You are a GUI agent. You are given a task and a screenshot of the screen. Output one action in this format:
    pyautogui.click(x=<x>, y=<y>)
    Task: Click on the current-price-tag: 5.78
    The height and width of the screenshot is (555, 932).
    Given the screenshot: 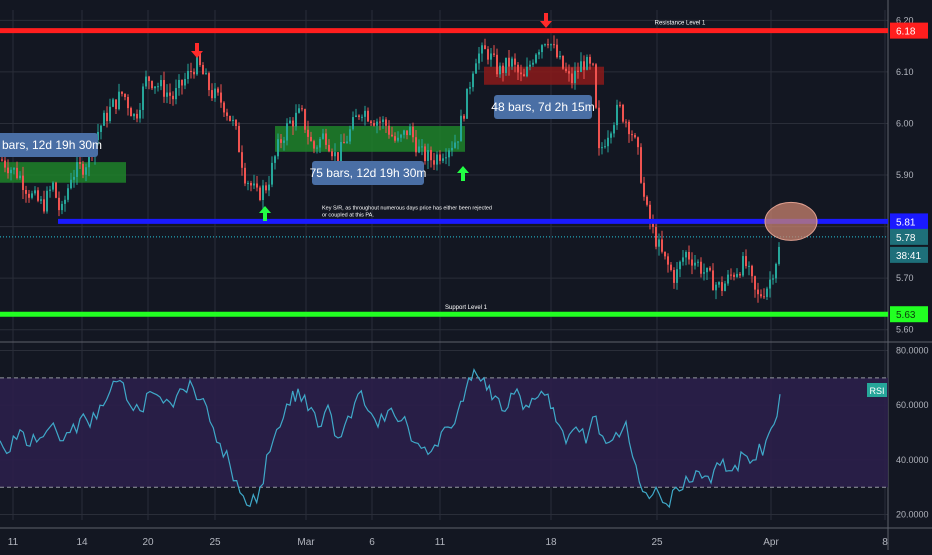 What is the action you would take?
    pyautogui.click(x=906, y=238)
    